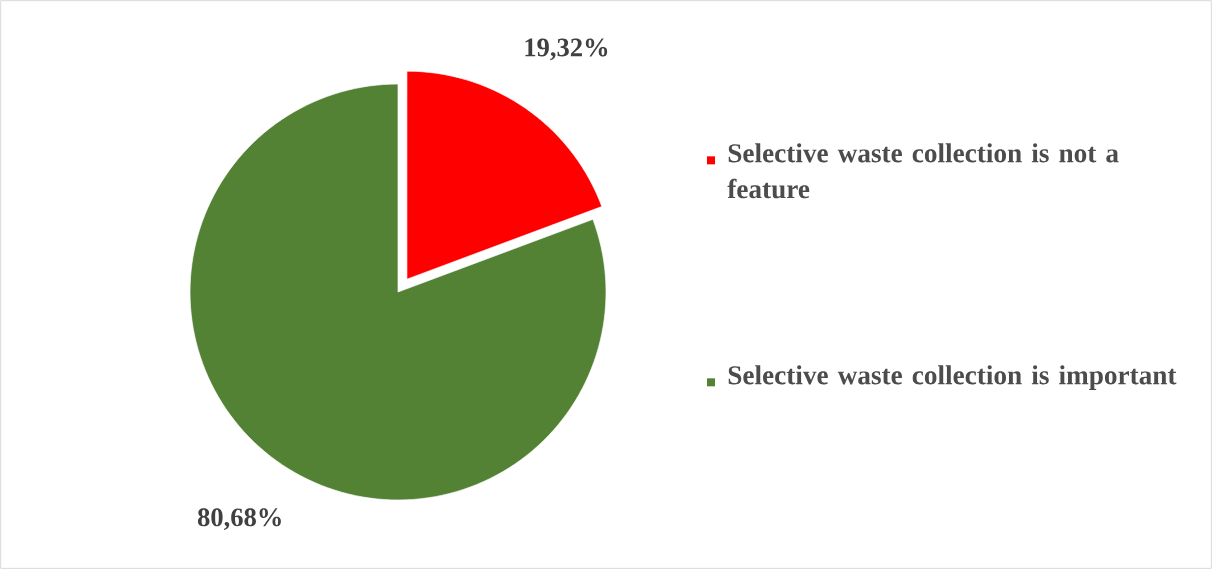  What do you see at coordinates (566, 49) in the screenshot?
I see `data-label: 19,32%` at bounding box center [566, 49].